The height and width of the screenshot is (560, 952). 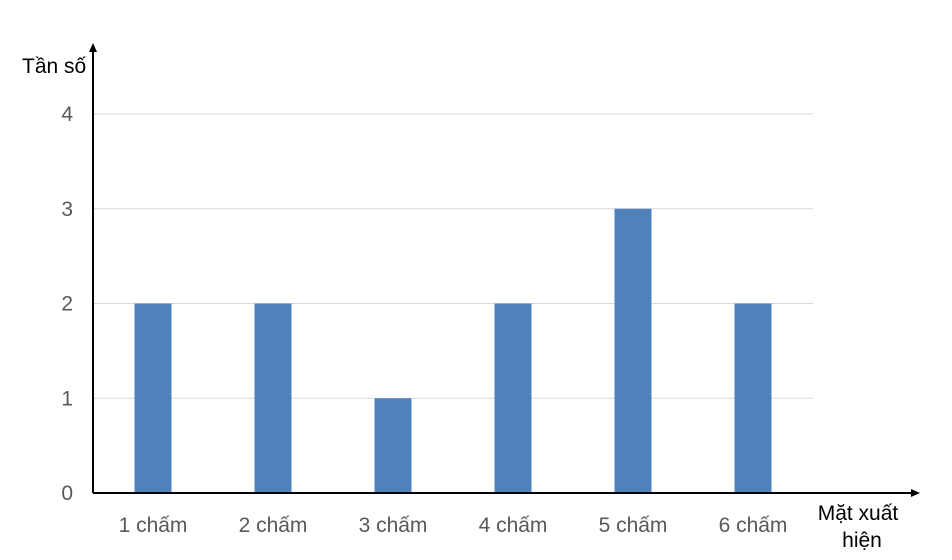 I want to click on y-axis-title: Tần số, so click(x=54, y=66).